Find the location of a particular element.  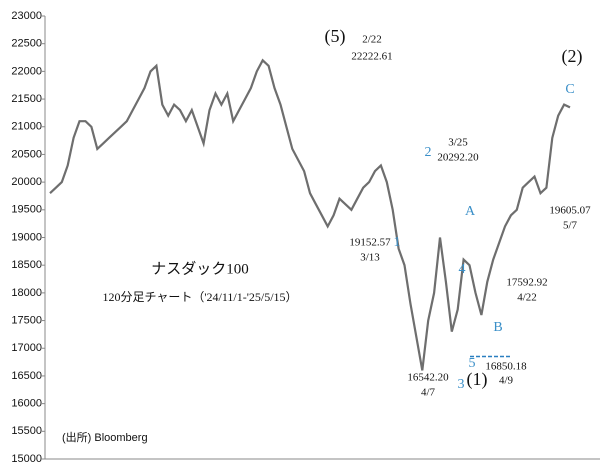

annotation: 4/9 is located at coordinates (506, 381).